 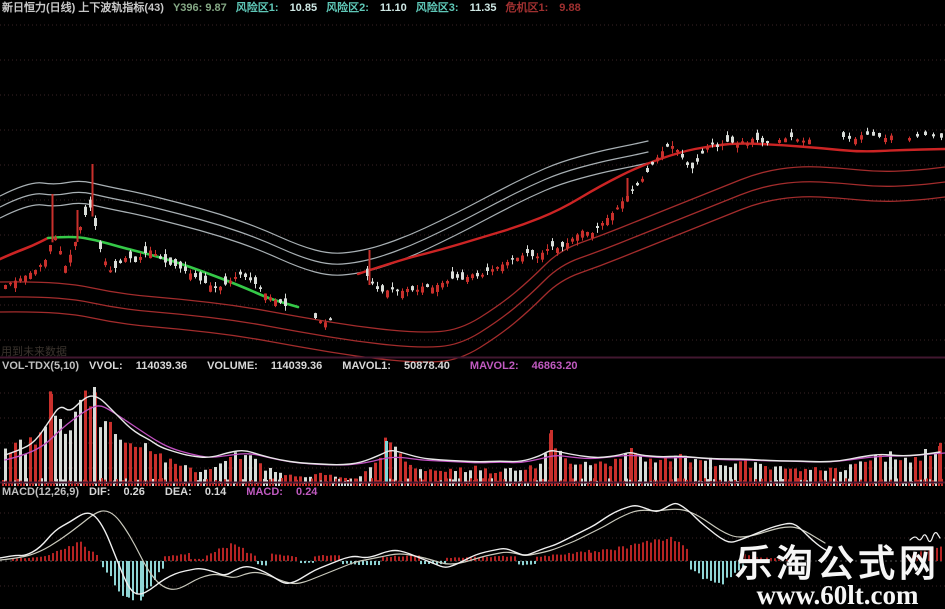 What do you see at coordinates (456, 8) in the screenshot?
I see `risk-zone-3: 风险区3: 11.35` at bounding box center [456, 8].